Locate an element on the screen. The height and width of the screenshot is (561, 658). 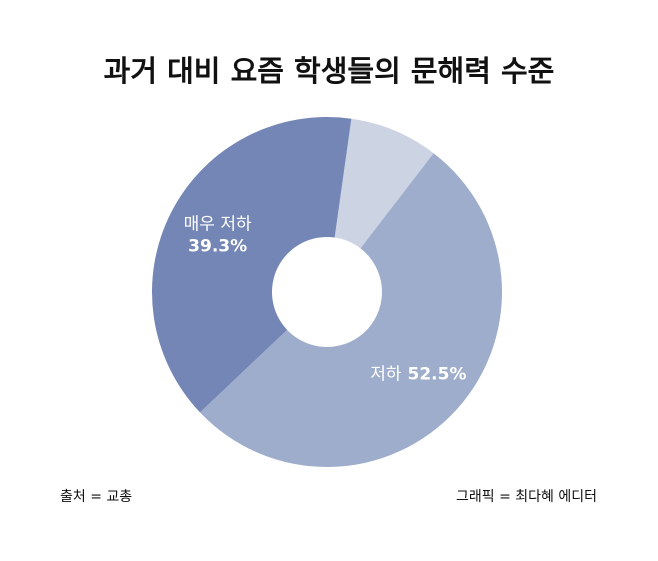
segment-label: 저하 52.5% is located at coordinates (418, 374).